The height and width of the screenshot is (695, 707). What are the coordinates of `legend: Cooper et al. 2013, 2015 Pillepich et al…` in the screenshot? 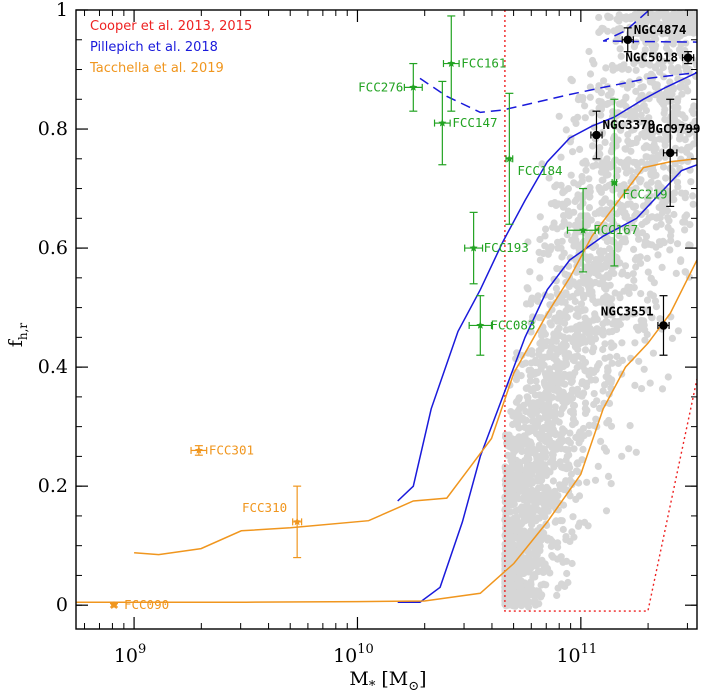 It's located at (170, 47).